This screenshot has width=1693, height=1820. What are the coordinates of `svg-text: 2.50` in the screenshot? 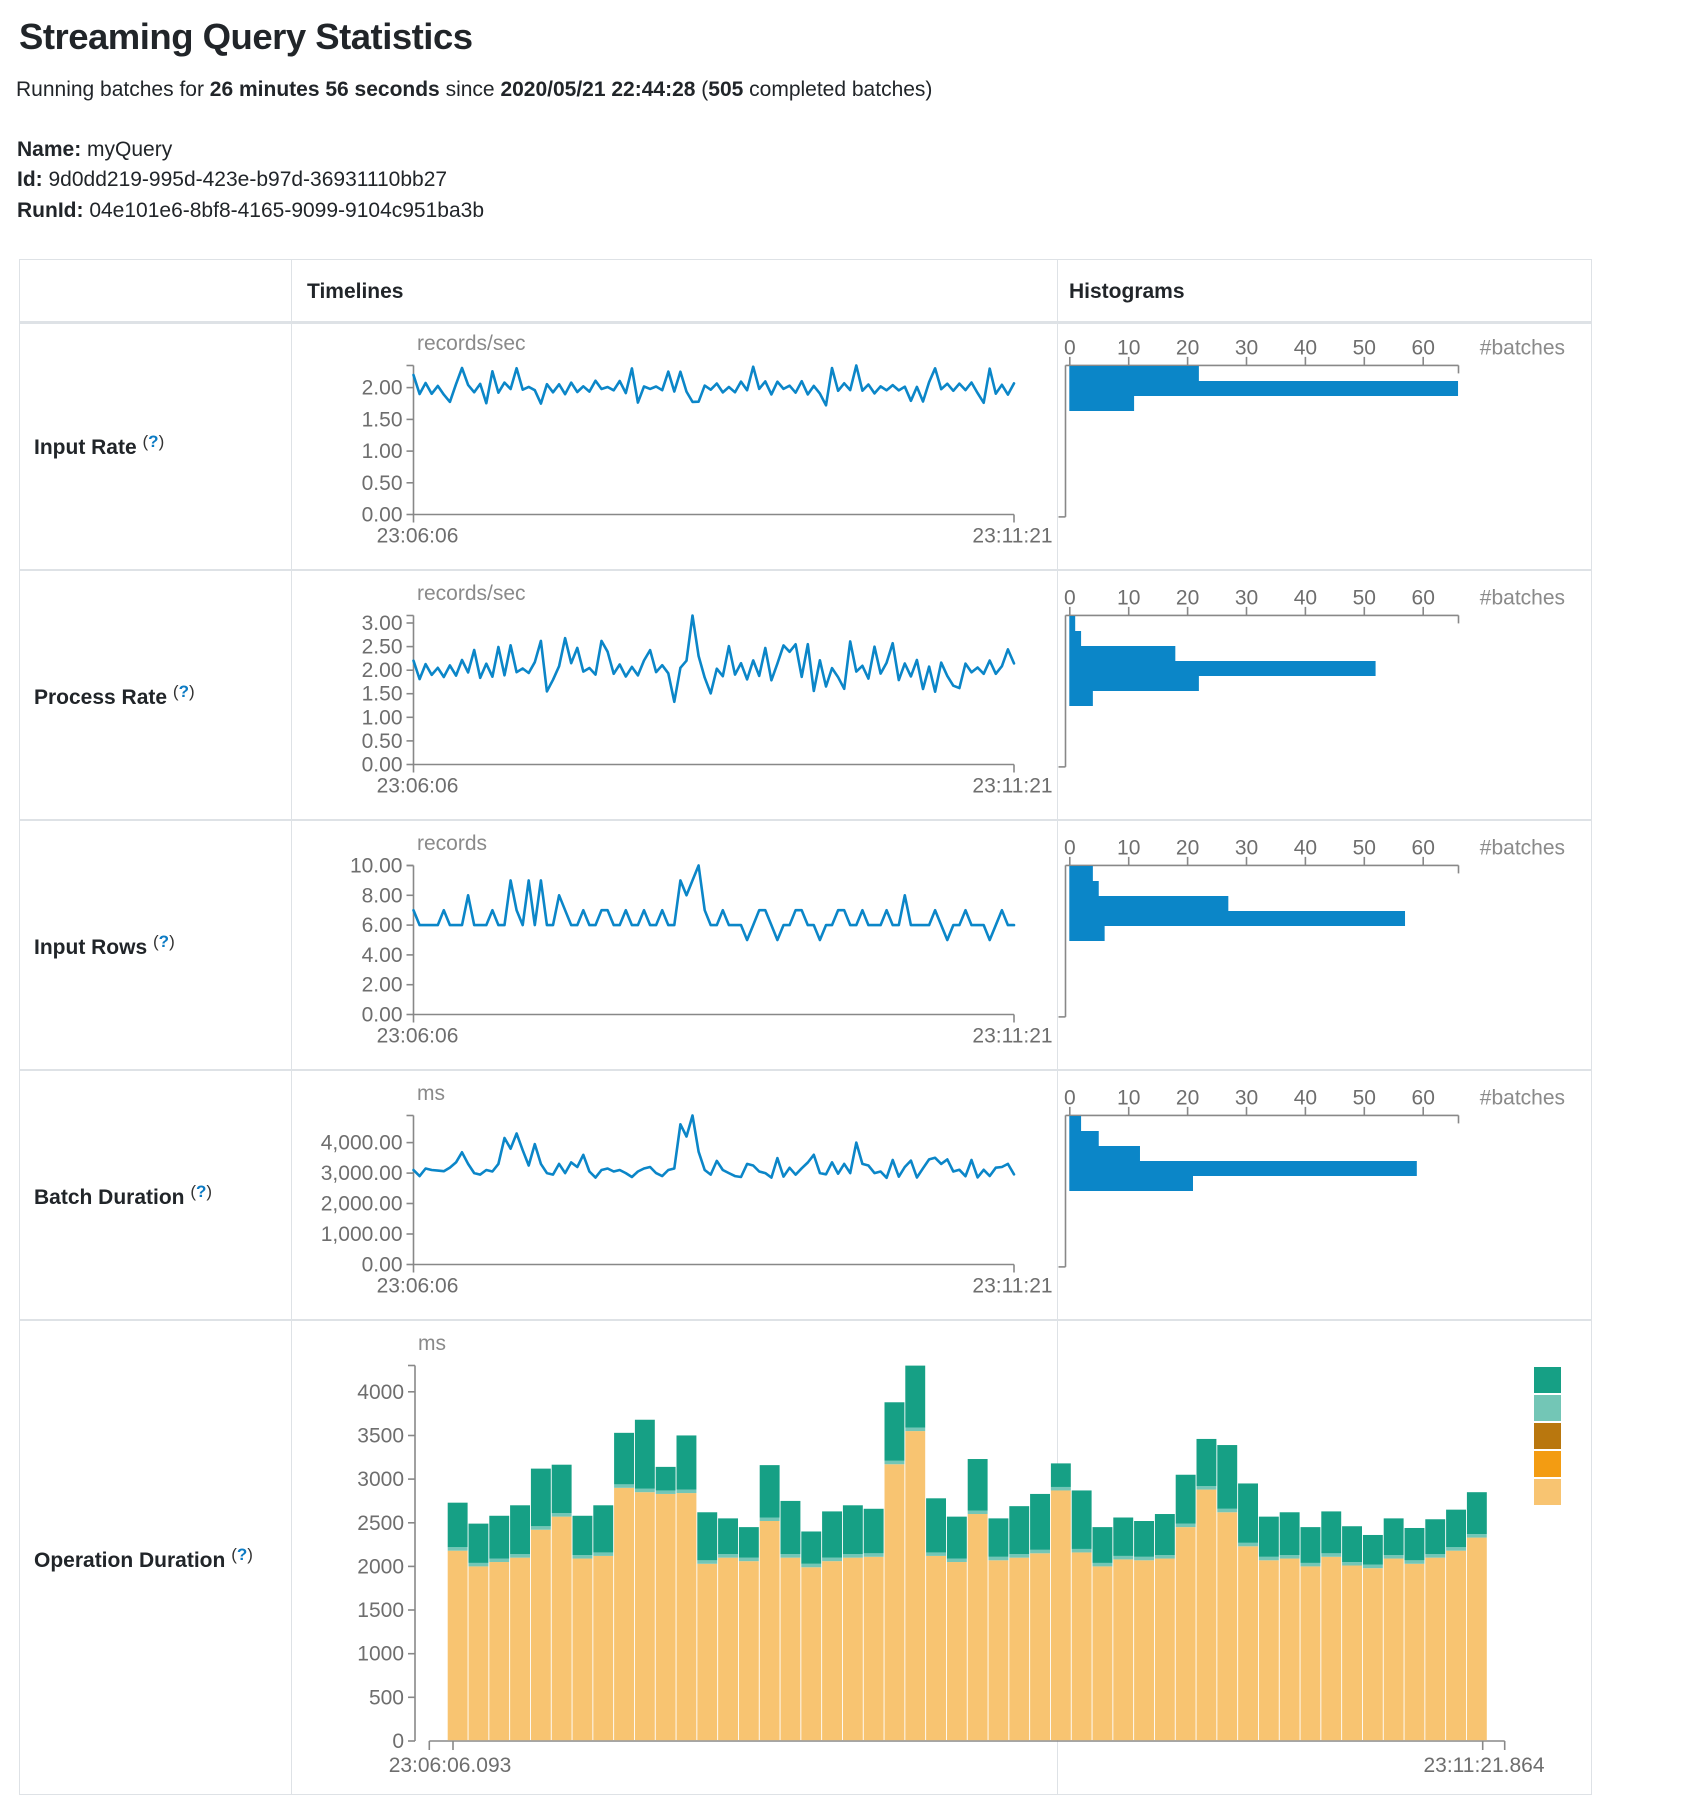 It's located at (382, 647).